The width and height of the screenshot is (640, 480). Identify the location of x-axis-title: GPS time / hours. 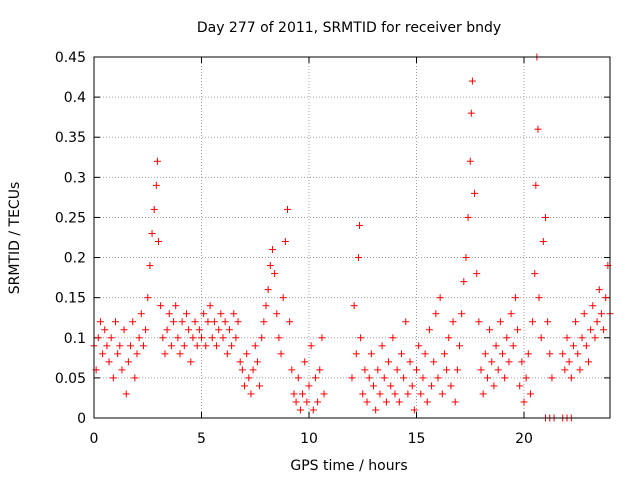
(348, 466).